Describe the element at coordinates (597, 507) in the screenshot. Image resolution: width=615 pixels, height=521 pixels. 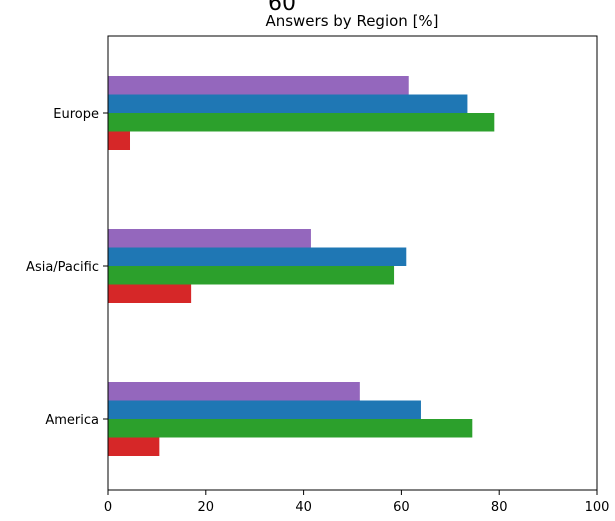
I see `x-tick-label: 100` at that location.